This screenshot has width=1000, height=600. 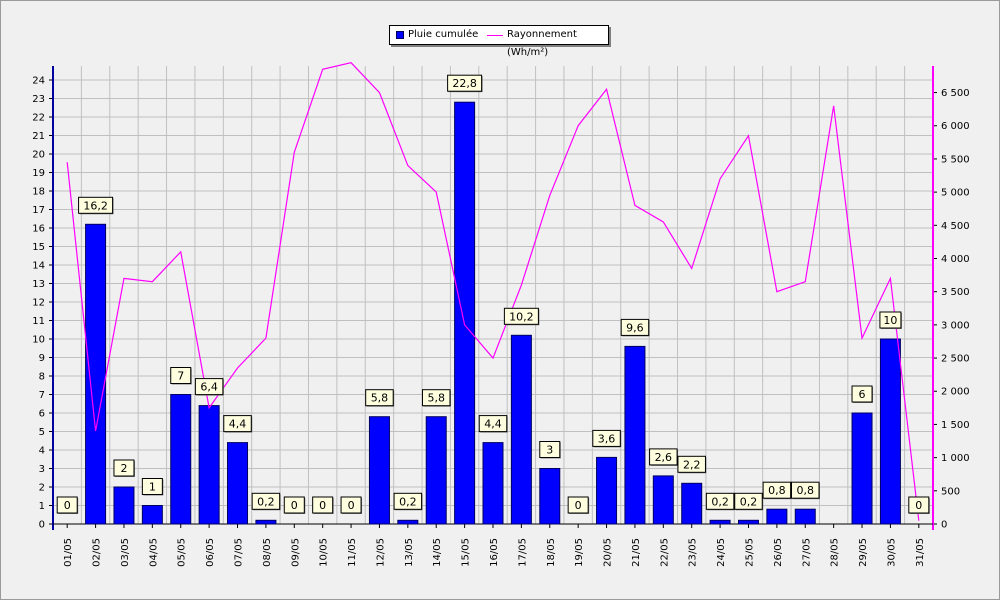 I want to click on data-label: 22,8, so click(x=464, y=83).